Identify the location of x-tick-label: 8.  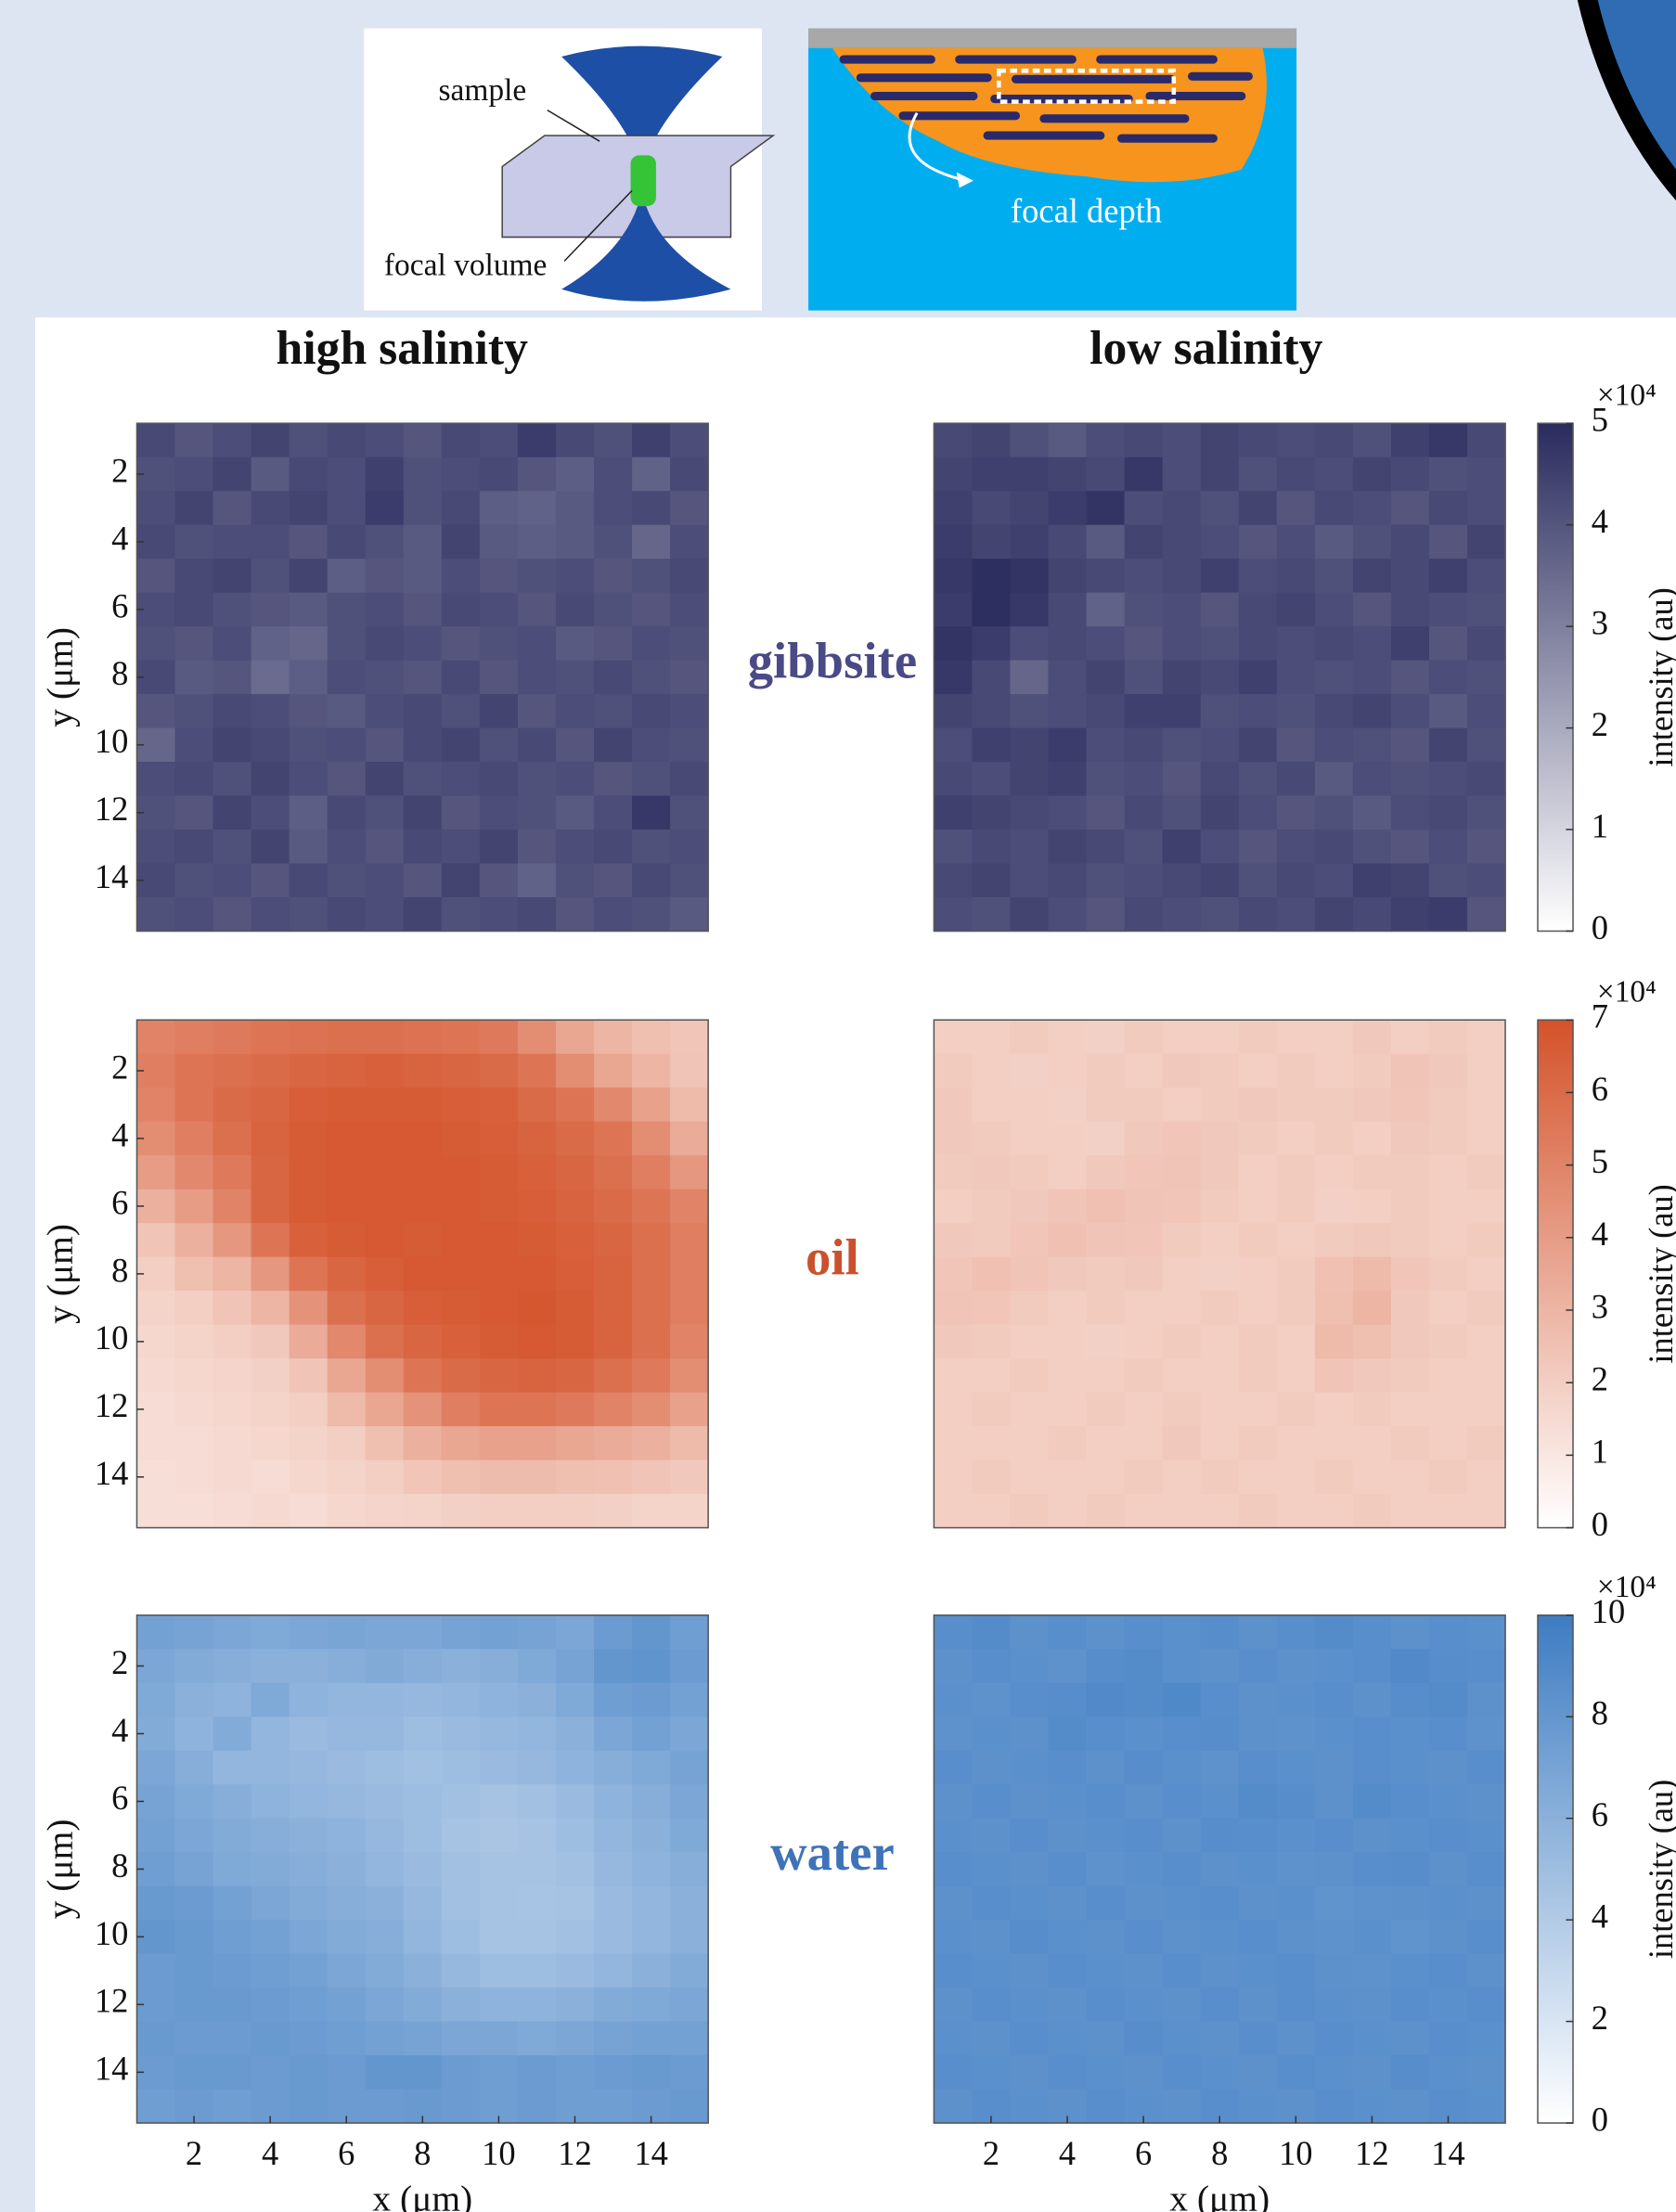
(1219, 2153).